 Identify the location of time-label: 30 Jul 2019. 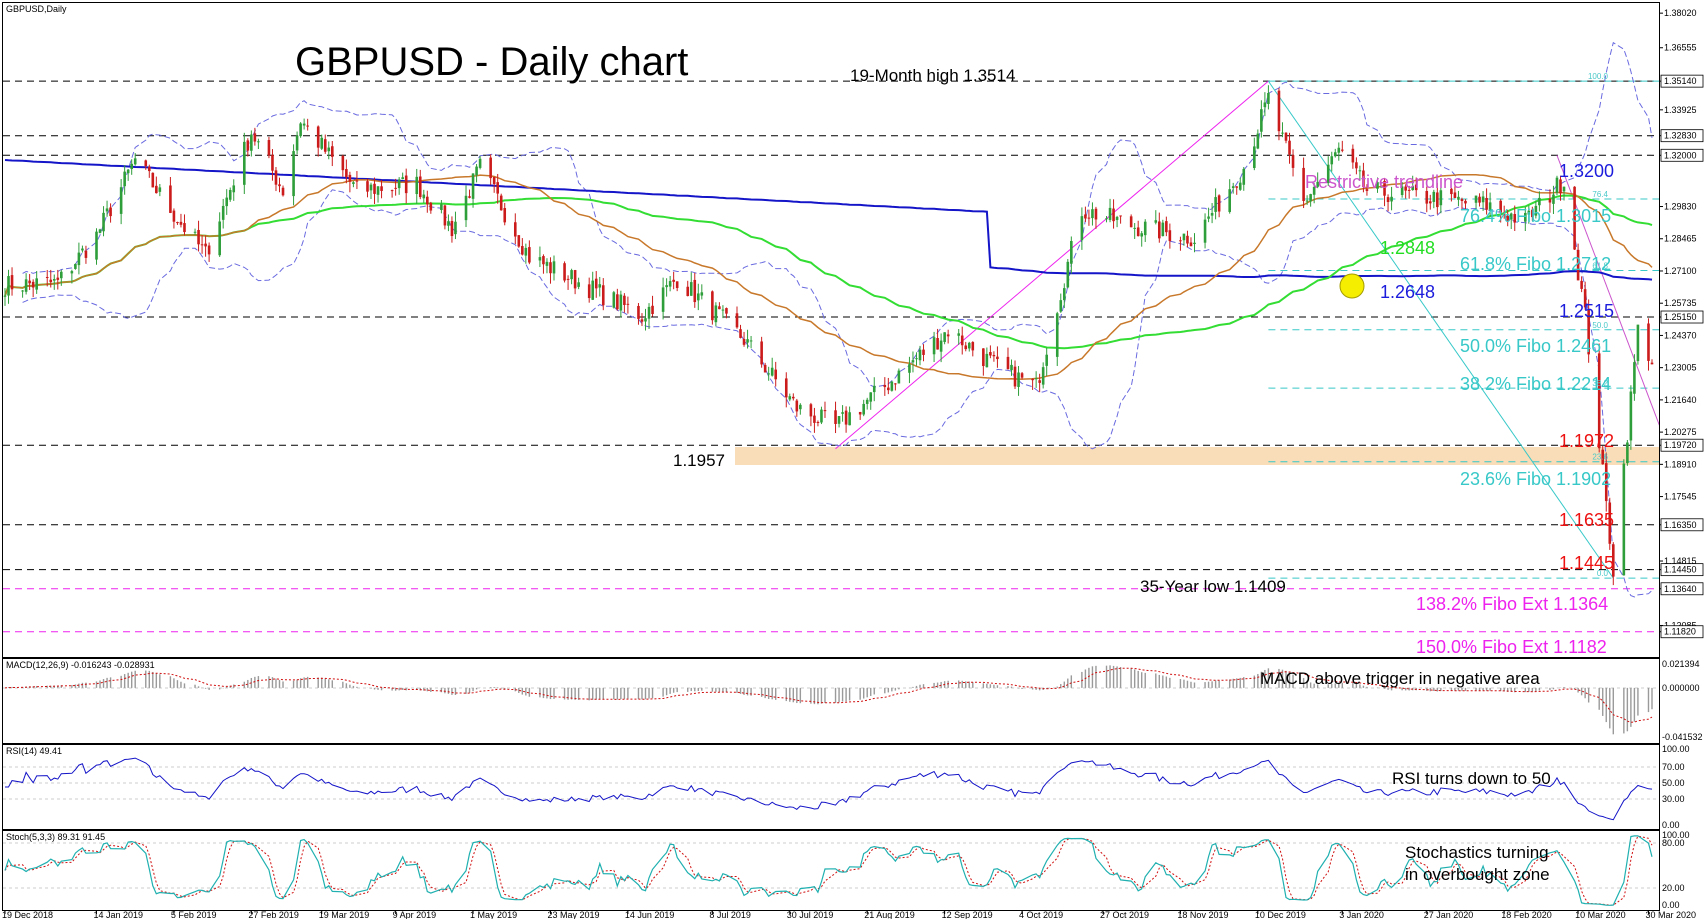
(810, 914).